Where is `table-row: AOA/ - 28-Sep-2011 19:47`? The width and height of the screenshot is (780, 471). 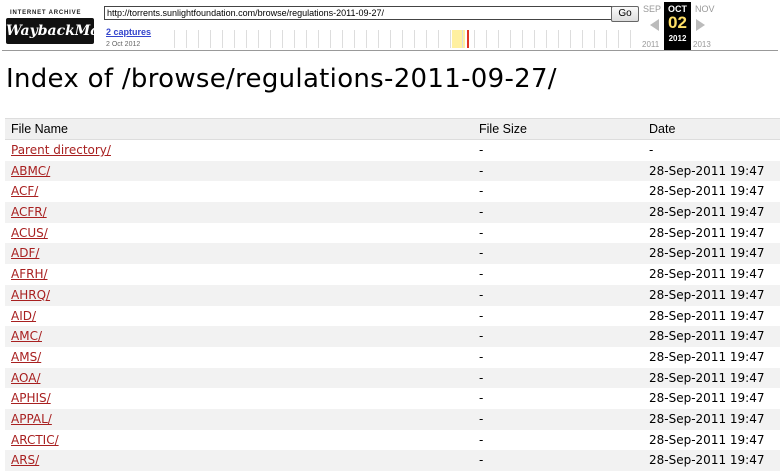
table-row: AOA/ - 28-Sep-2011 19:47 is located at coordinates (392, 378).